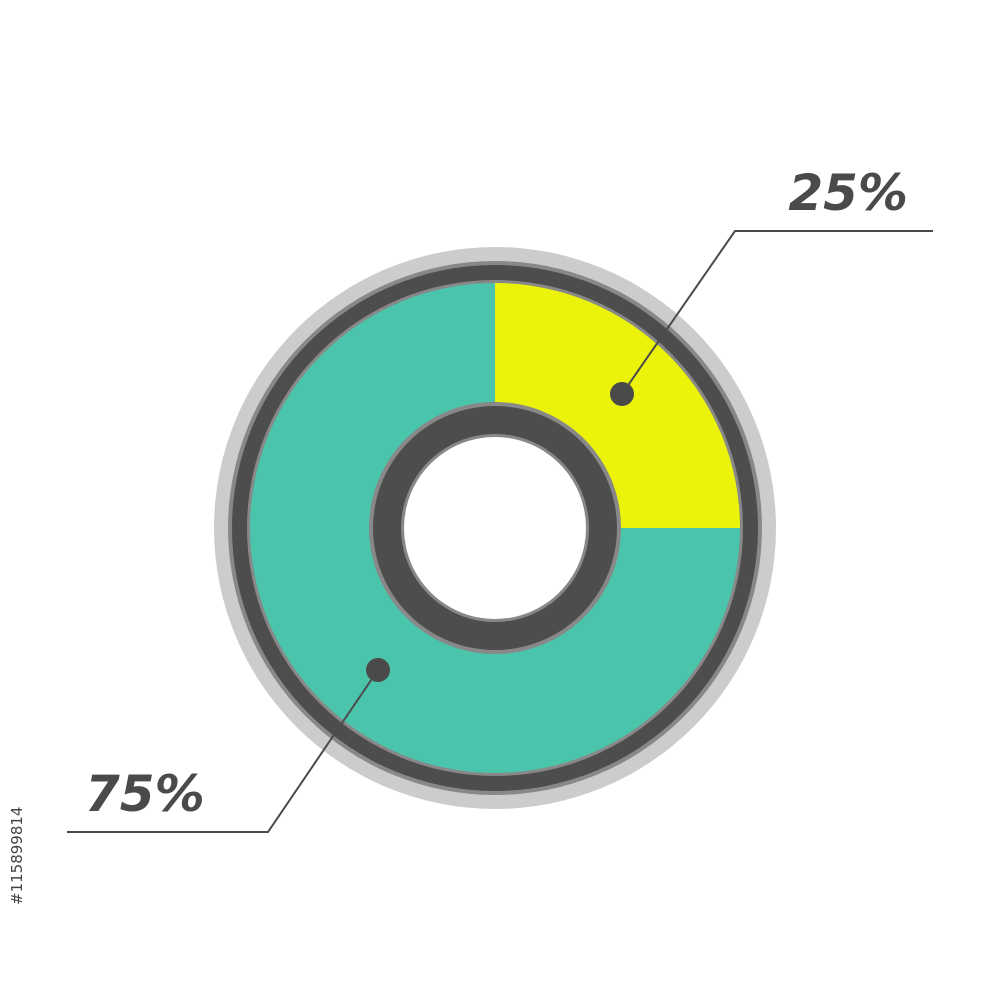 The image size is (1000, 1000). What do you see at coordinates (17, 855) in the screenshot?
I see `stock-id: #115899814` at bounding box center [17, 855].